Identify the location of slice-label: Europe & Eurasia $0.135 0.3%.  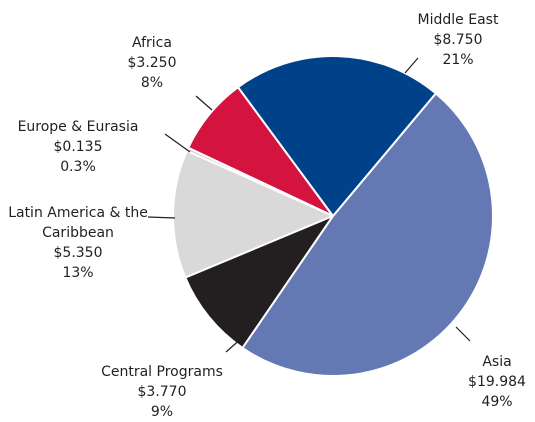
(78, 147).